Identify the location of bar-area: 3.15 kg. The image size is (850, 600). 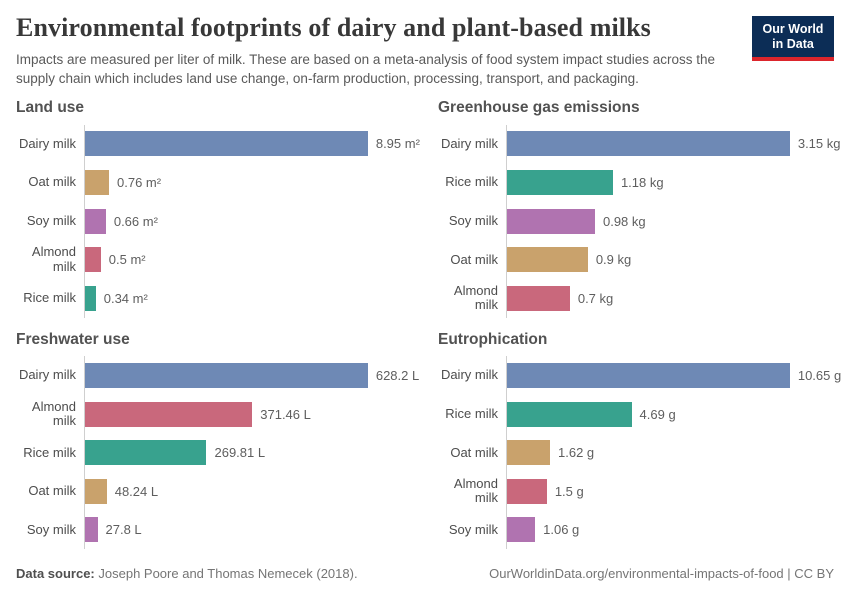
(673, 144).